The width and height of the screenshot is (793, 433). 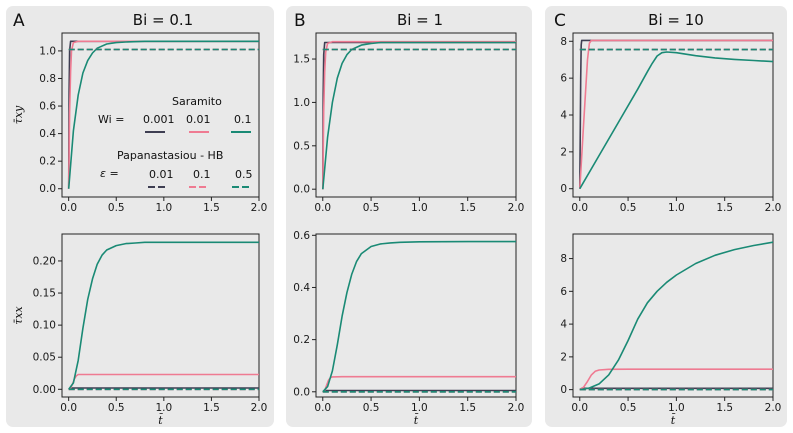 I want to click on panel-c-bottom-xtick-label: 2.0, so click(x=773, y=408).